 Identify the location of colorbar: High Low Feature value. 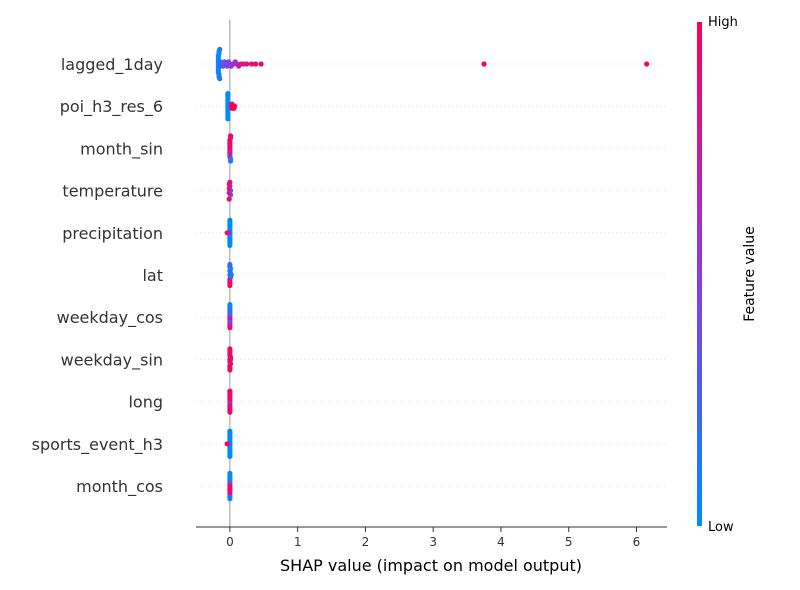
(727, 275).